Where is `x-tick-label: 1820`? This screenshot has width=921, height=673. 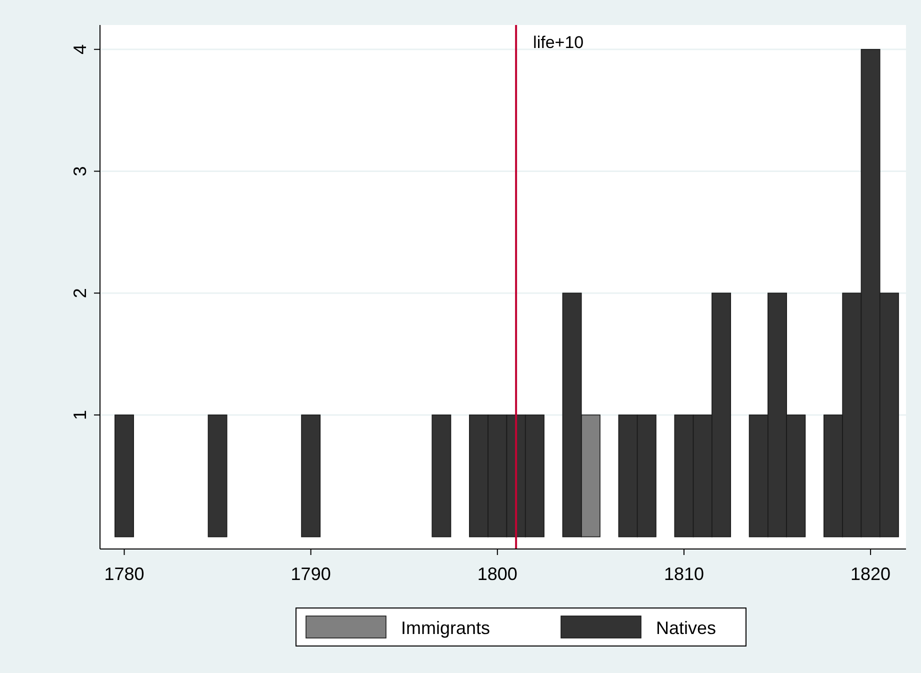 x-tick-label: 1820 is located at coordinates (870, 574).